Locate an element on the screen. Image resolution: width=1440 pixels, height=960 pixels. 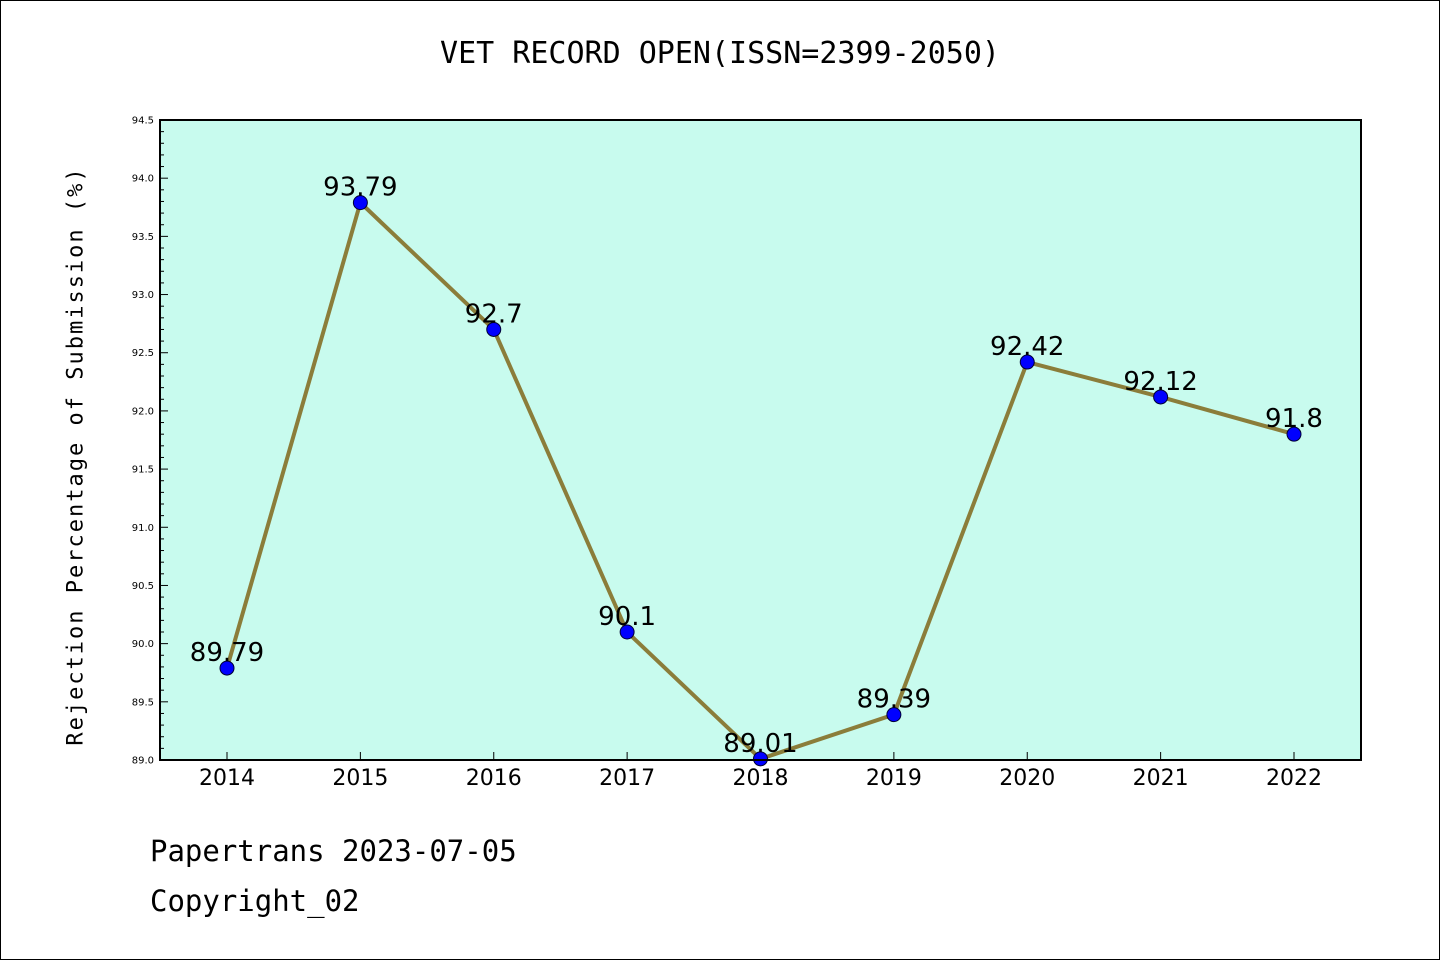
x-tick-label: 2021 is located at coordinates (1161, 778).